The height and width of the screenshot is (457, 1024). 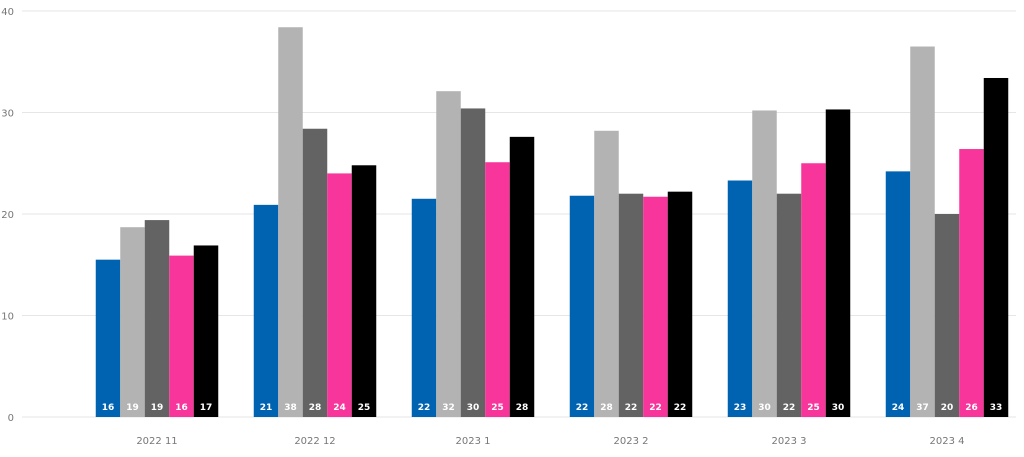 What do you see at coordinates (996, 408) in the screenshot?
I see `data-label: 33` at bounding box center [996, 408].